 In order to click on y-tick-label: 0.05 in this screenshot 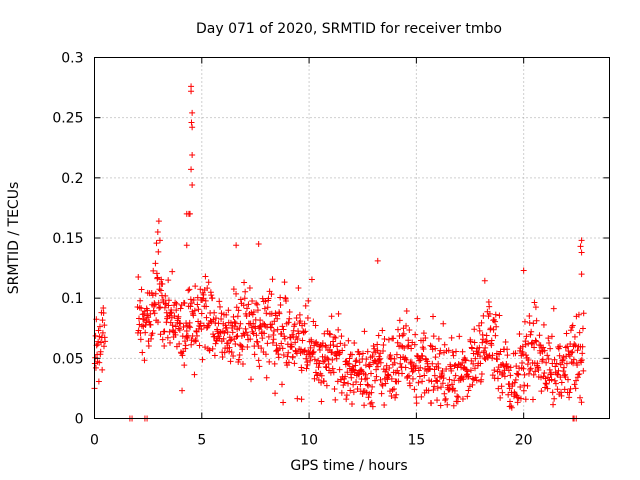, I will do `click(67, 359)`.